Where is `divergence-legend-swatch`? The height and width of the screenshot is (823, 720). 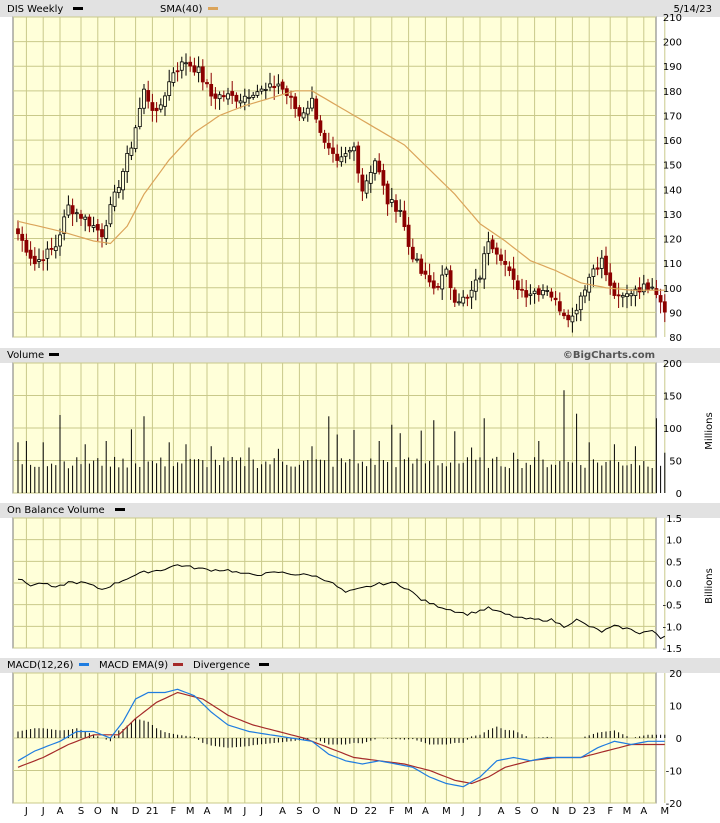 divergence-legend-swatch is located at coordinates (264, 664).